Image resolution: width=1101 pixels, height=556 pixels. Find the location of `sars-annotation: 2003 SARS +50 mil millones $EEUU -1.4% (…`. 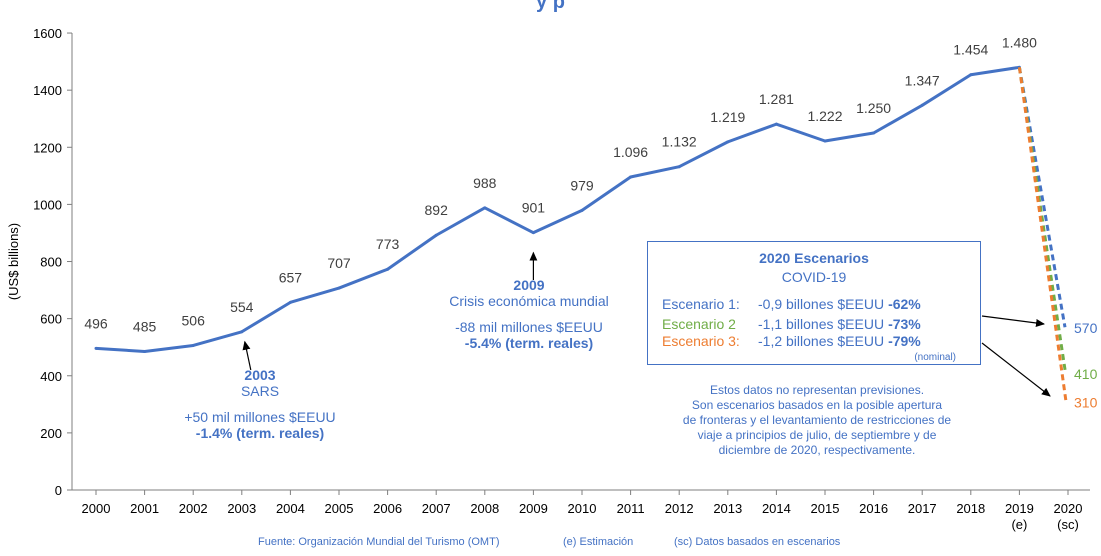

sars-annotation: 2003 SARS +50 mil millones $EEUU -1.4% (… is located at coordinates (260, 404).